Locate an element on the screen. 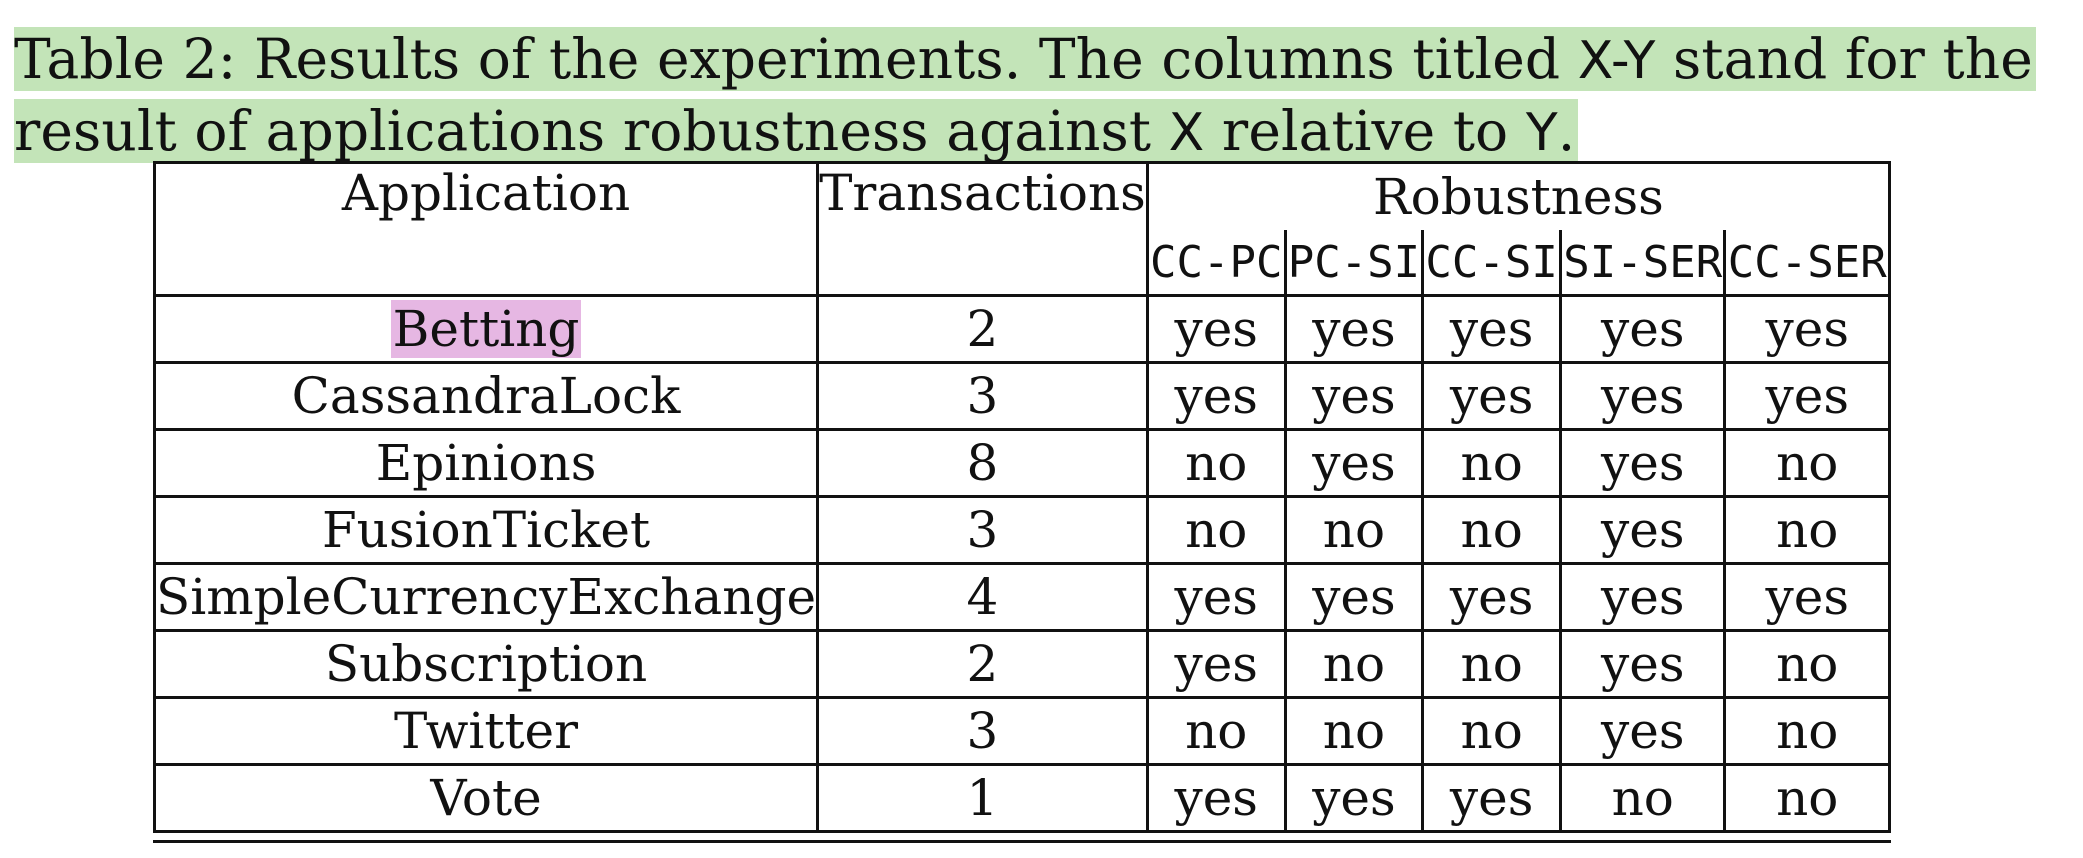  application-name: Subscription is located at coordinates (486, 664).